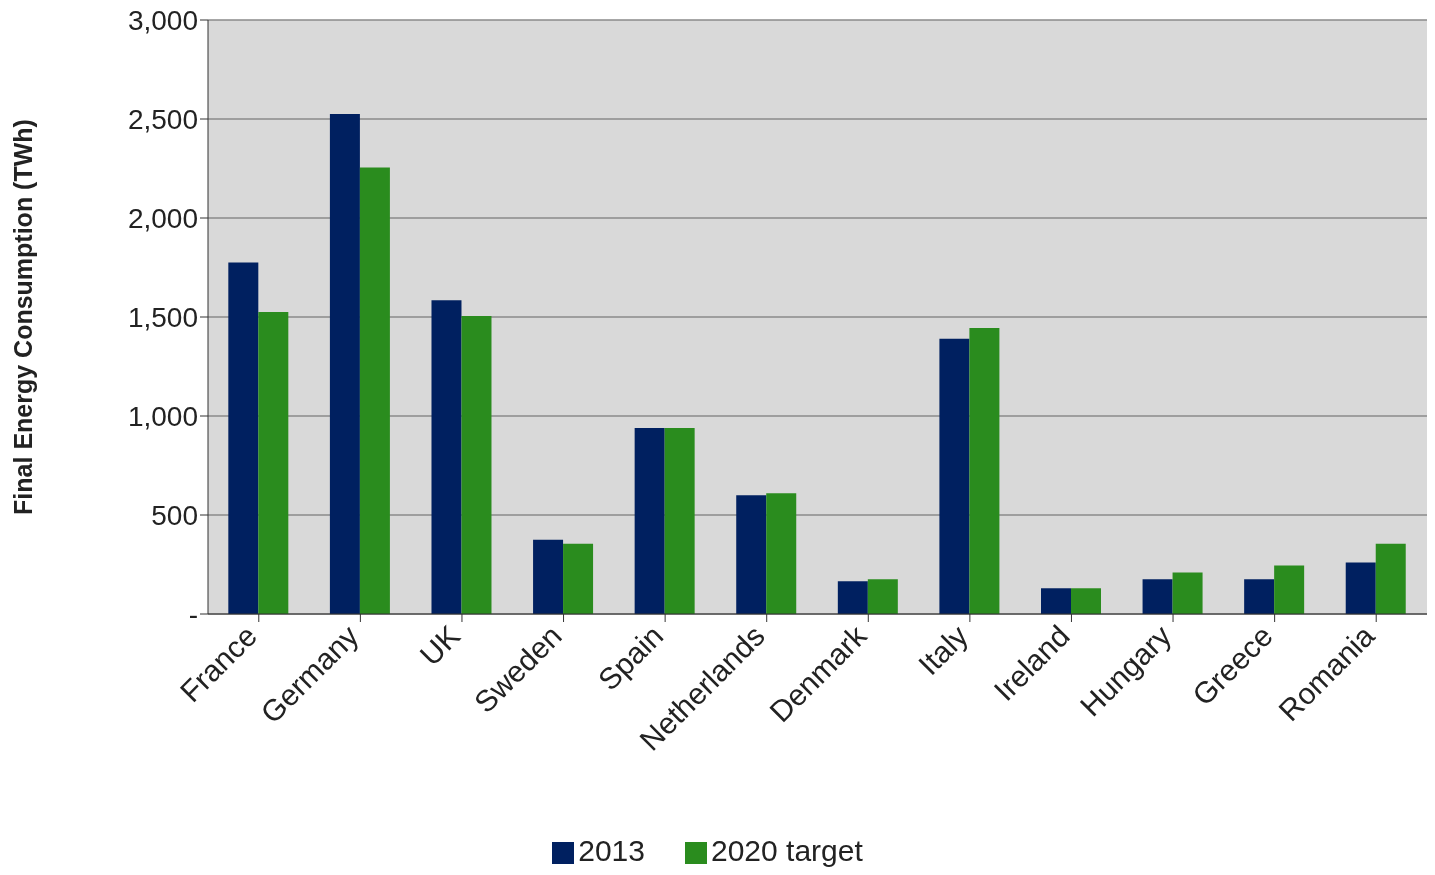 This screenshot has height=875, width=1435. Describe the element at coordinates (174, 515) in the screenshot. I see `y-tick-label: 500` at that location.